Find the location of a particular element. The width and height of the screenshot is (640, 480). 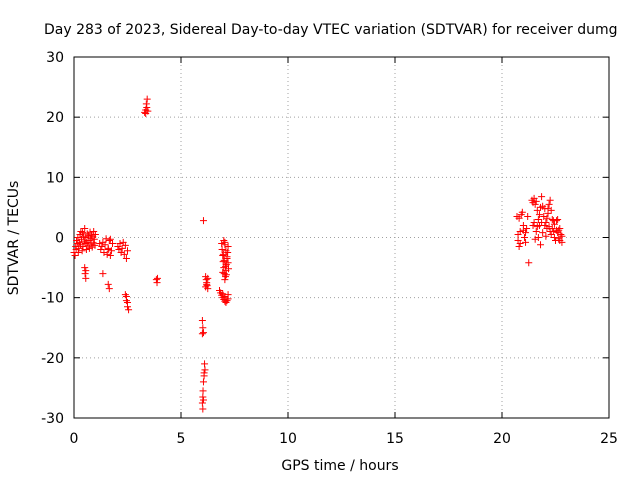

y-tick-label: -20 is located at coordinates (52, 359).